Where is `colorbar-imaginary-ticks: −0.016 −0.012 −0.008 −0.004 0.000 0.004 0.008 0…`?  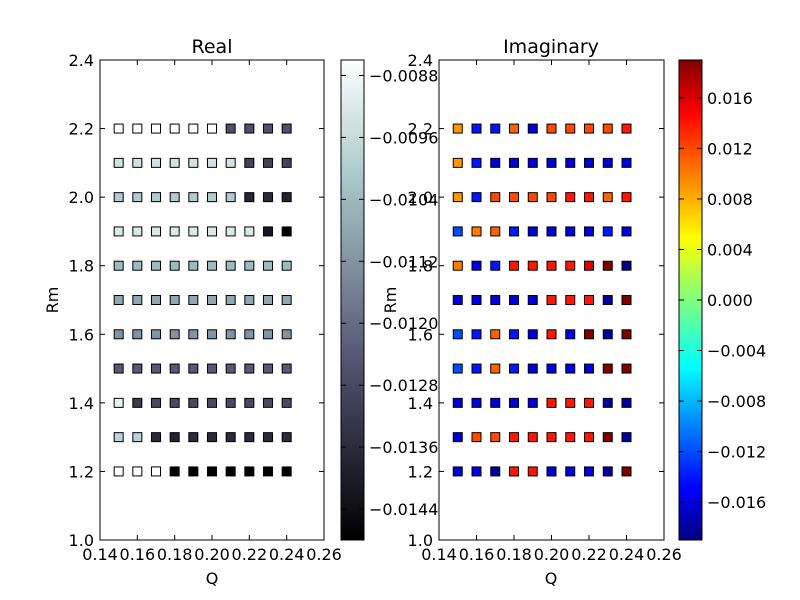
colorbar-imaginary-ticks: −0.016 −0.012 −0.008 −0.004 0.000 0.004 0.008 0… is located at coordinates (722, 300).